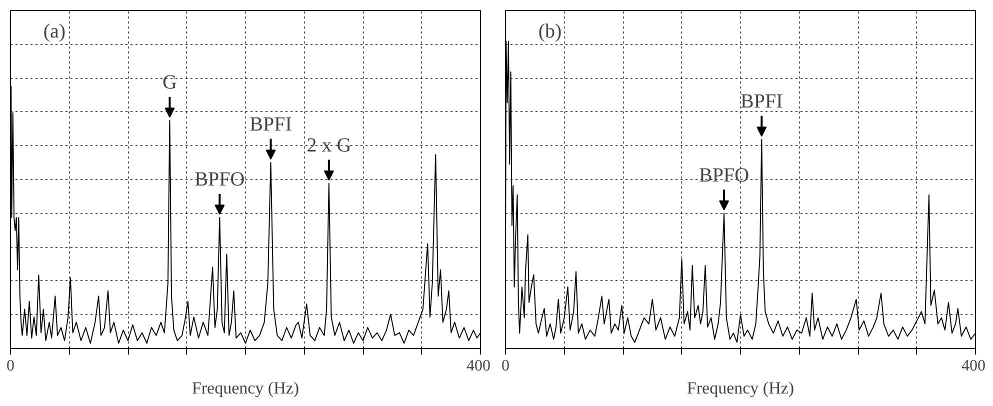  I want to click on annotation: G, so click(169, 83).